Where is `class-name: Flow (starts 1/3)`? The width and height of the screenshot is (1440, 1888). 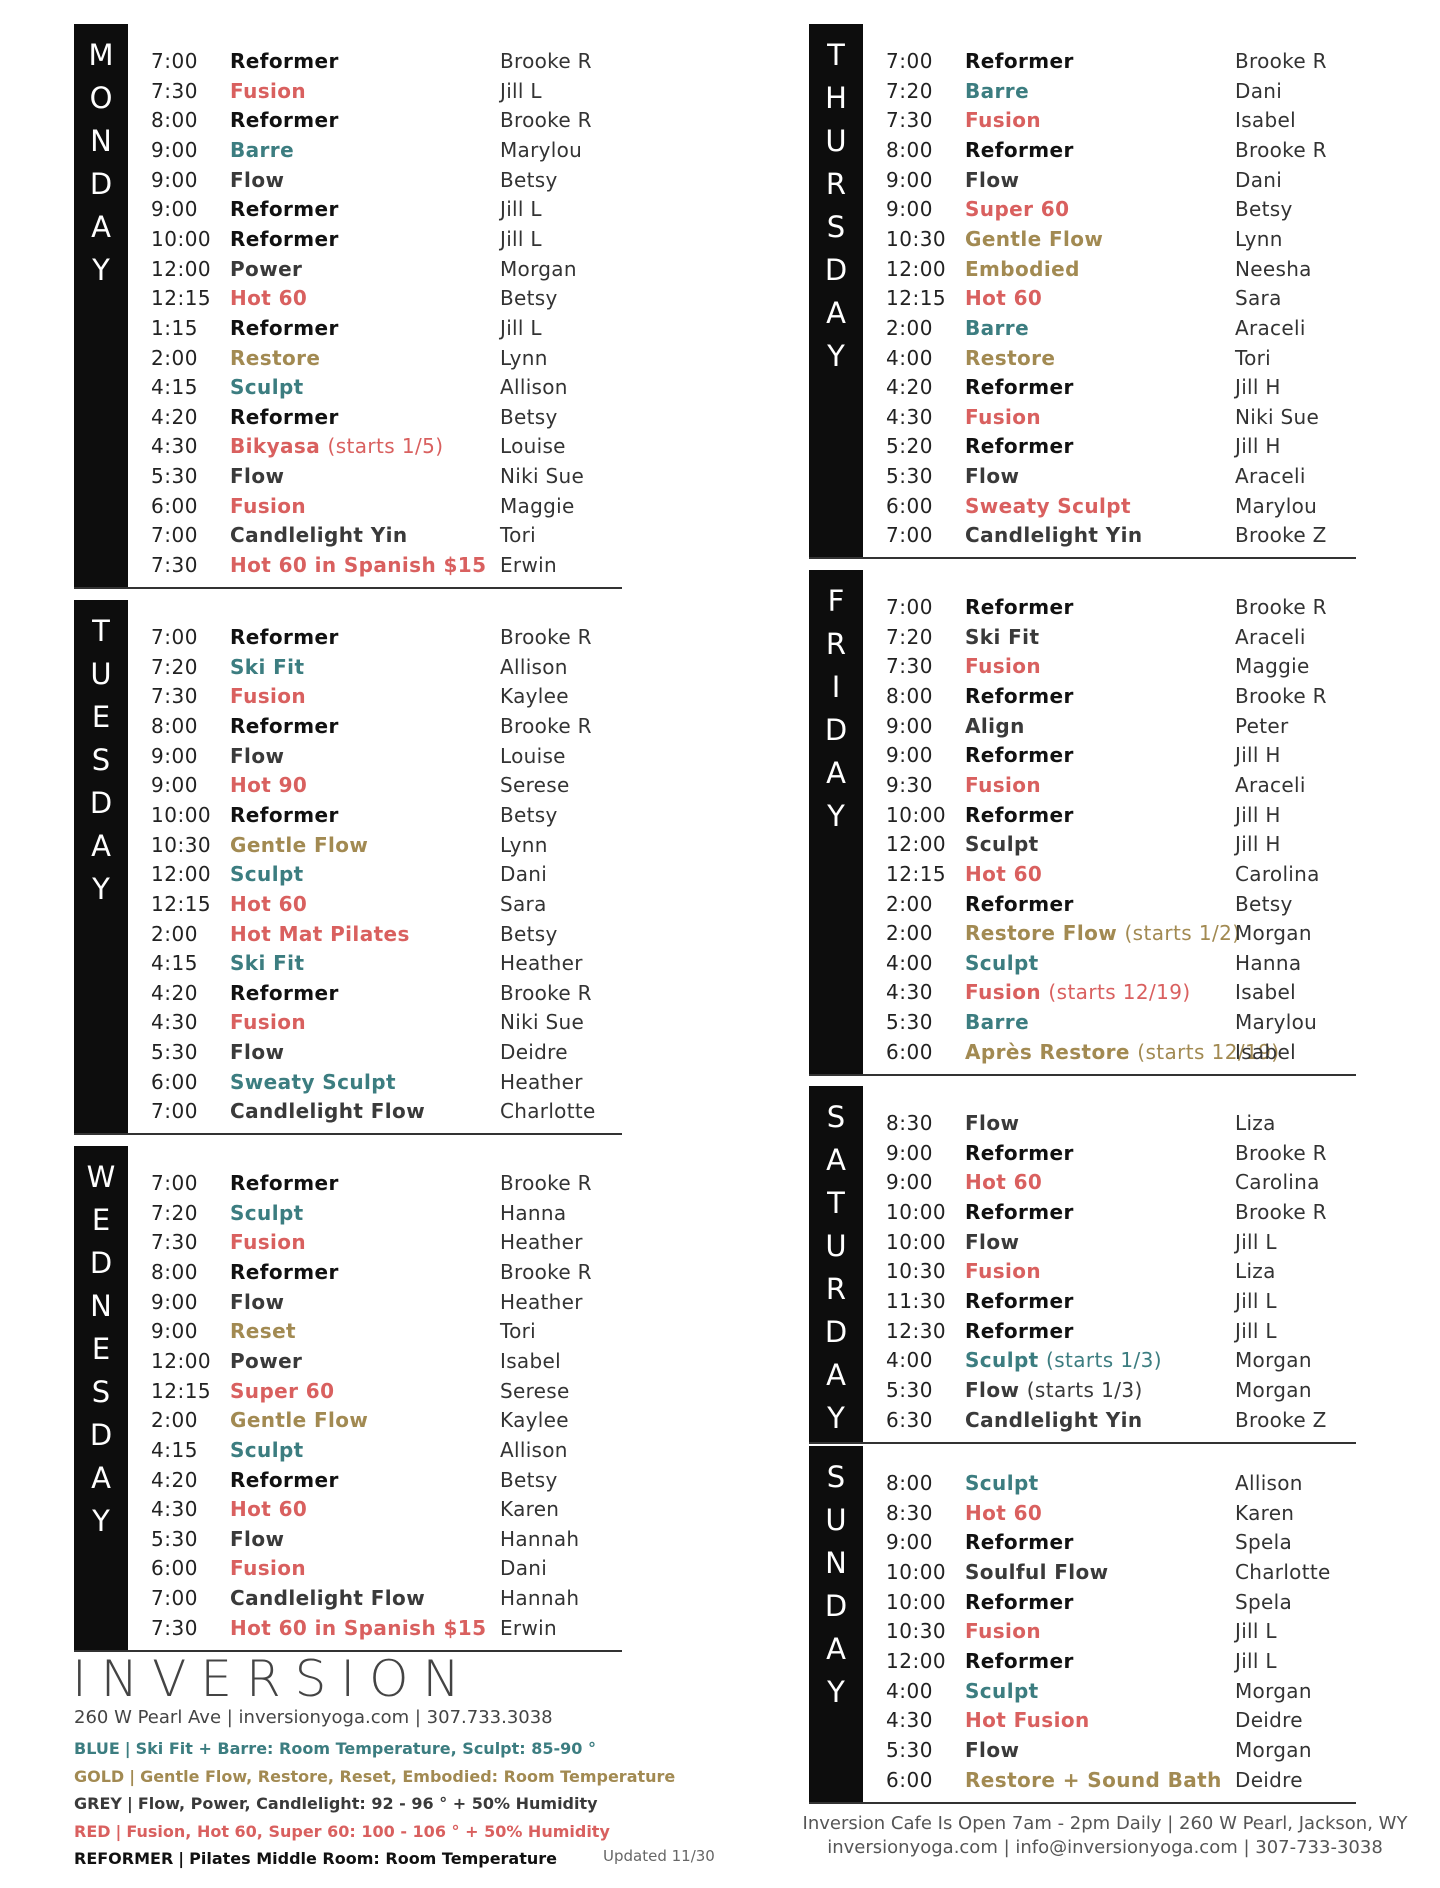 class-name: Flow (starts 1/3) is located at coordinates (1054, 1390).